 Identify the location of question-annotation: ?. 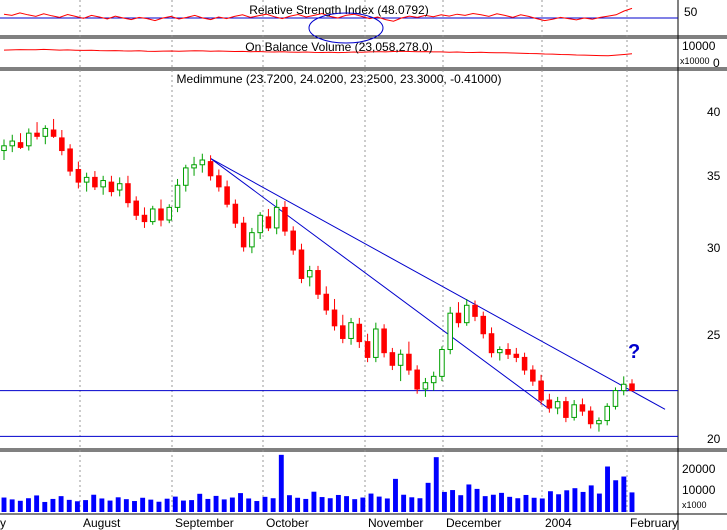
(634, 352).